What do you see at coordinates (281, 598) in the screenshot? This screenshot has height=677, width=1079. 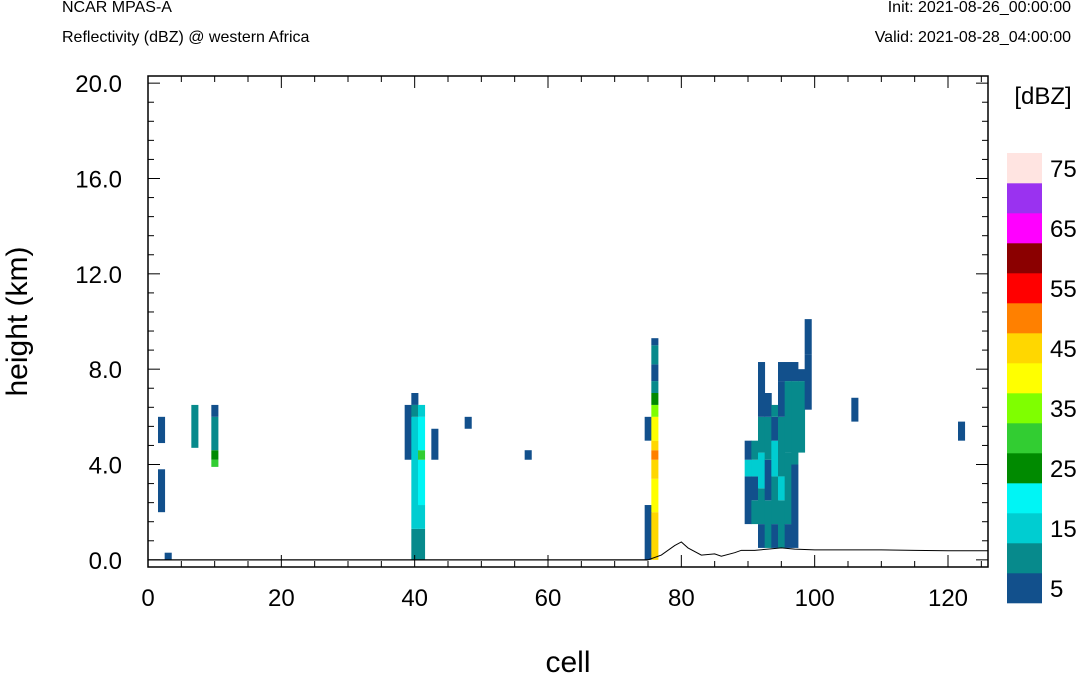 I see `x-tick-label: 20` at bounding box center [281, 598].